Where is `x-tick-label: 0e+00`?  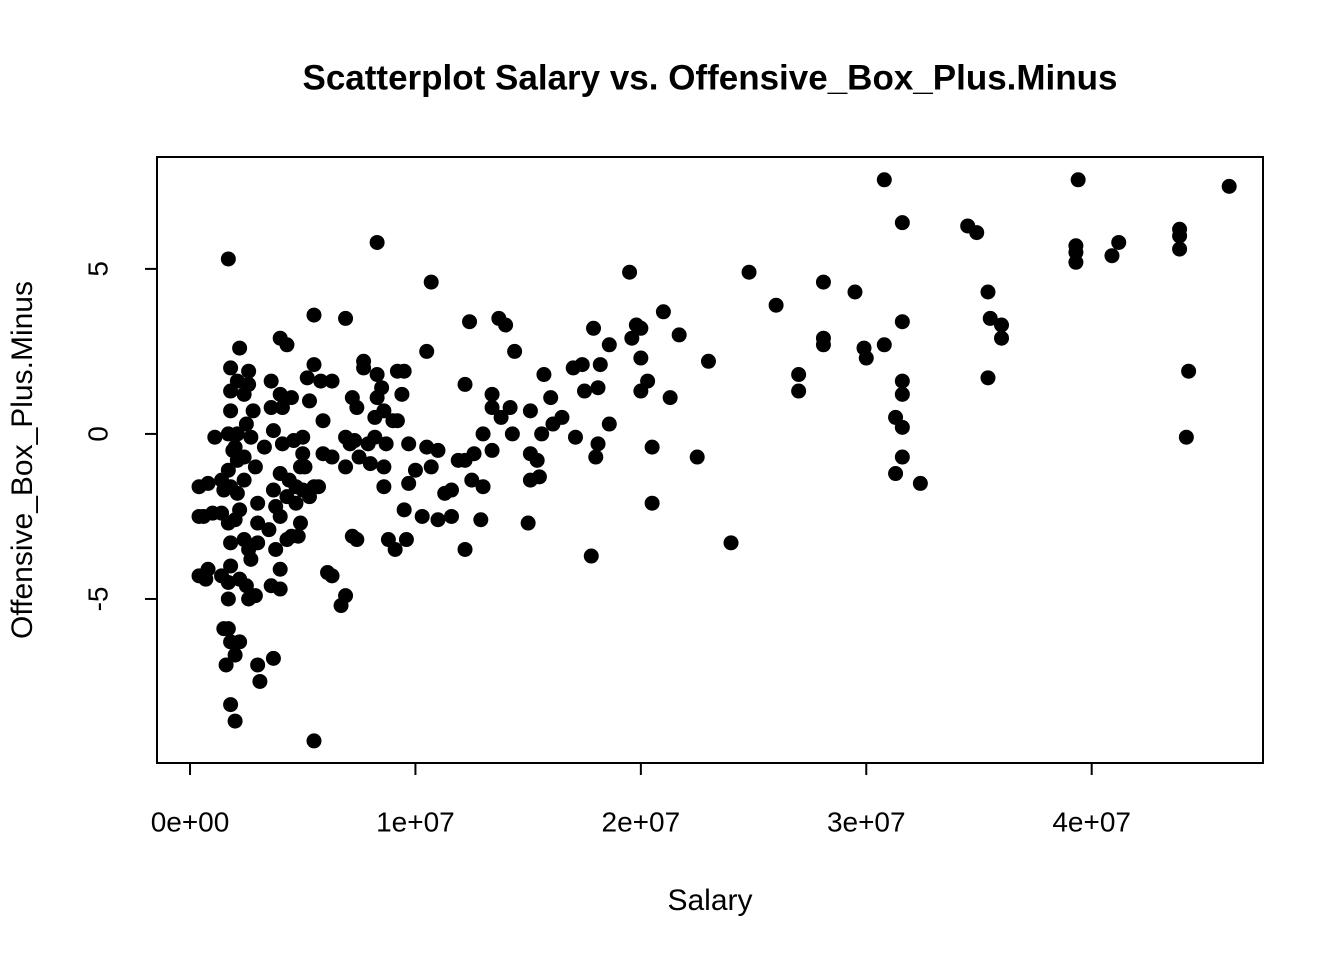 x-tick-label: 0e+00 is located at coordinates (190, 821).